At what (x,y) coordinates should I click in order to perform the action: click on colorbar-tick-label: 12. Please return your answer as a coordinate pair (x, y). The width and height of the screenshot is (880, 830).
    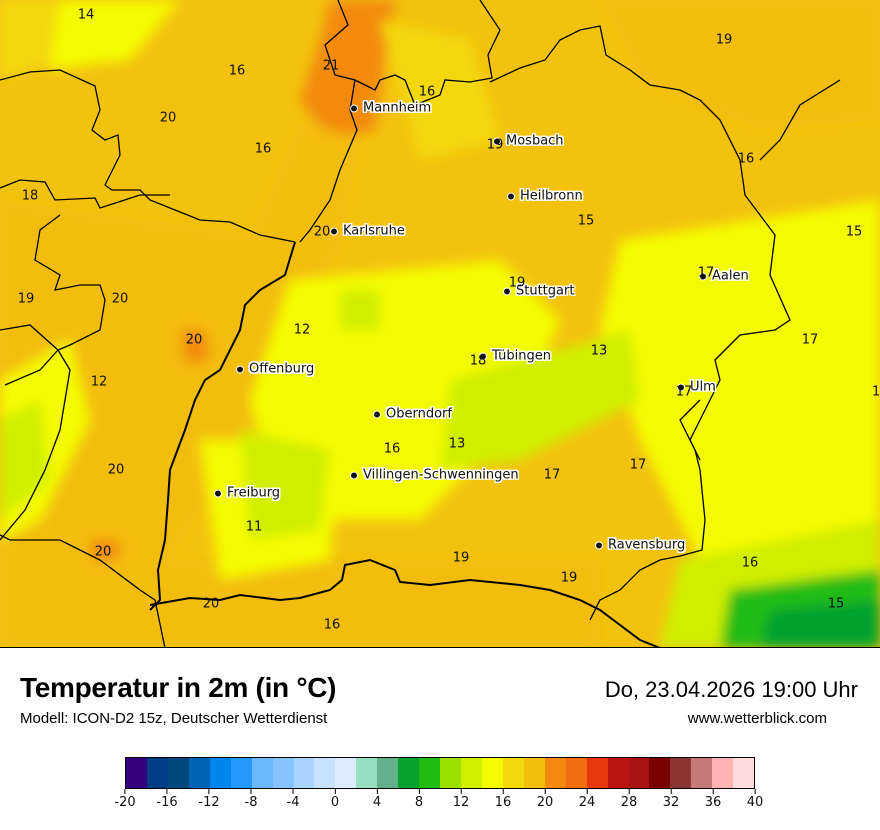
    Looking at the image, I should click on (461, 802).